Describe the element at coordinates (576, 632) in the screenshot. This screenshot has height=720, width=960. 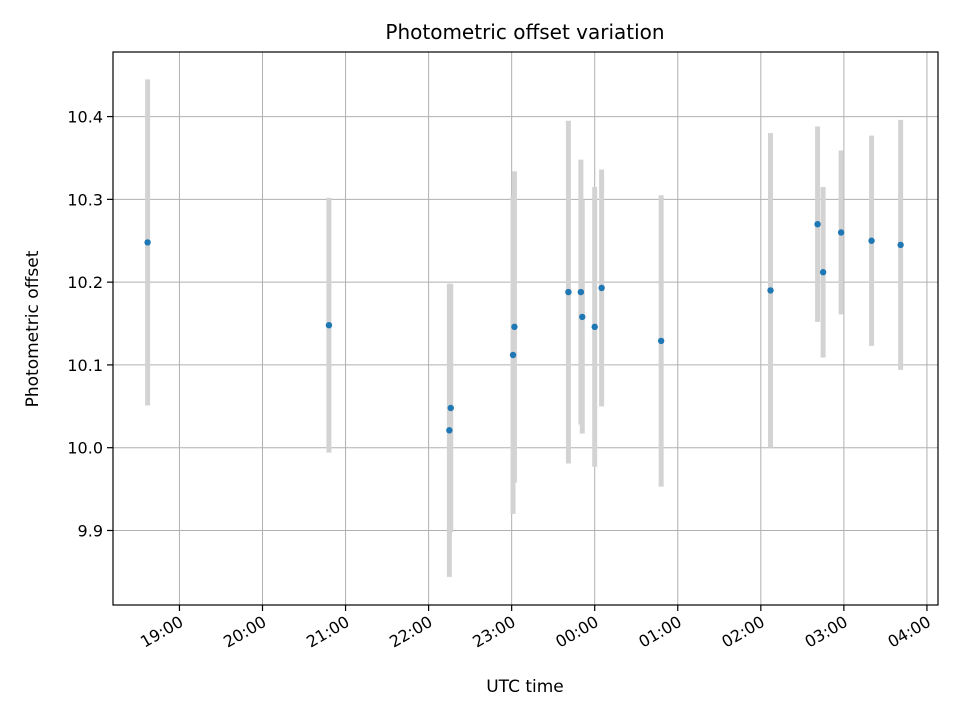
I see `x-tick-label: 00:00` at that location.